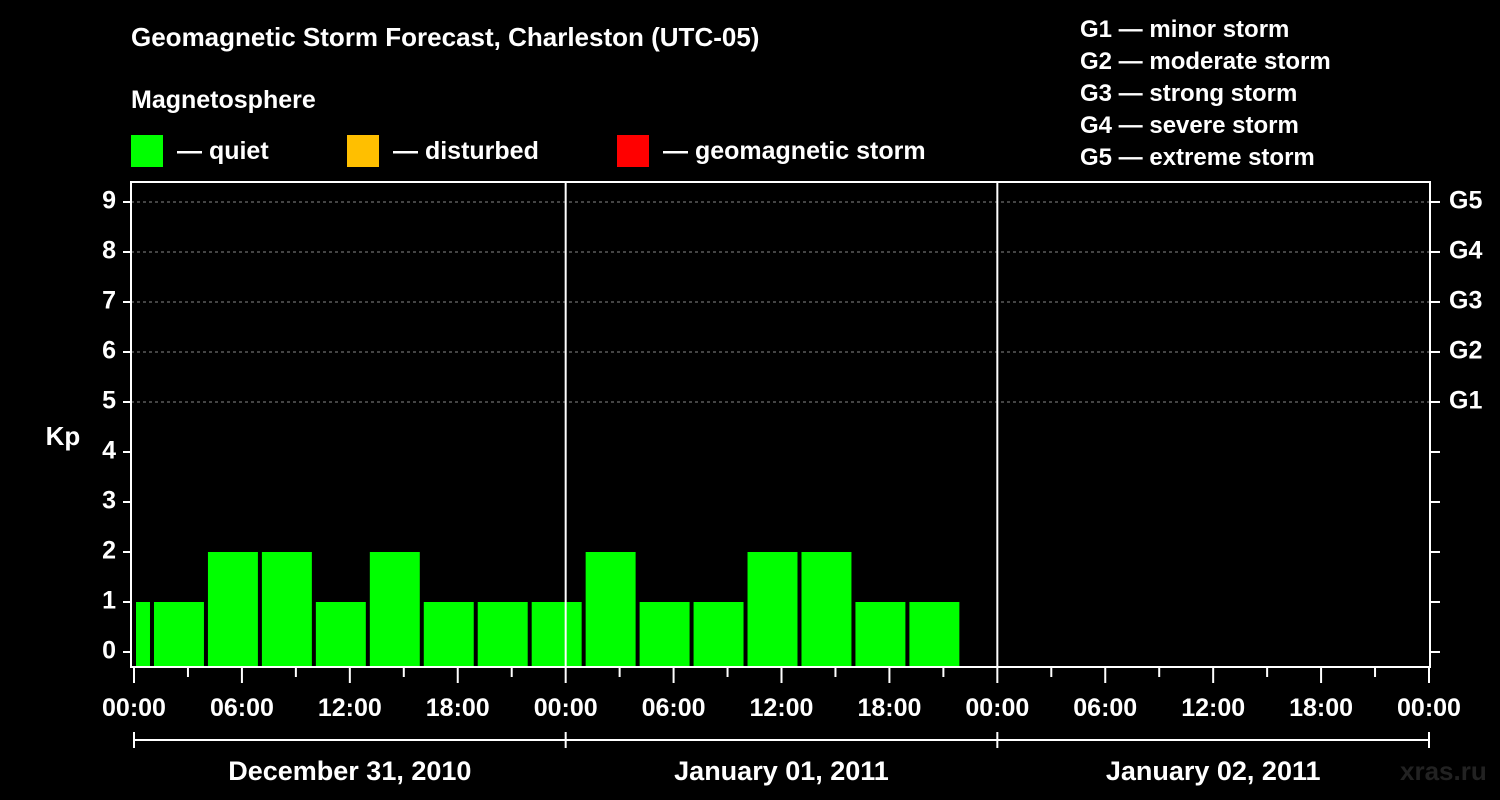 The width and height of the screenshot is (1500, 800). What do you see at coordinates (1465, 251) in the screenshot?
I see `storm-level-label-g4: G4` at bounding box center [1465, 251].